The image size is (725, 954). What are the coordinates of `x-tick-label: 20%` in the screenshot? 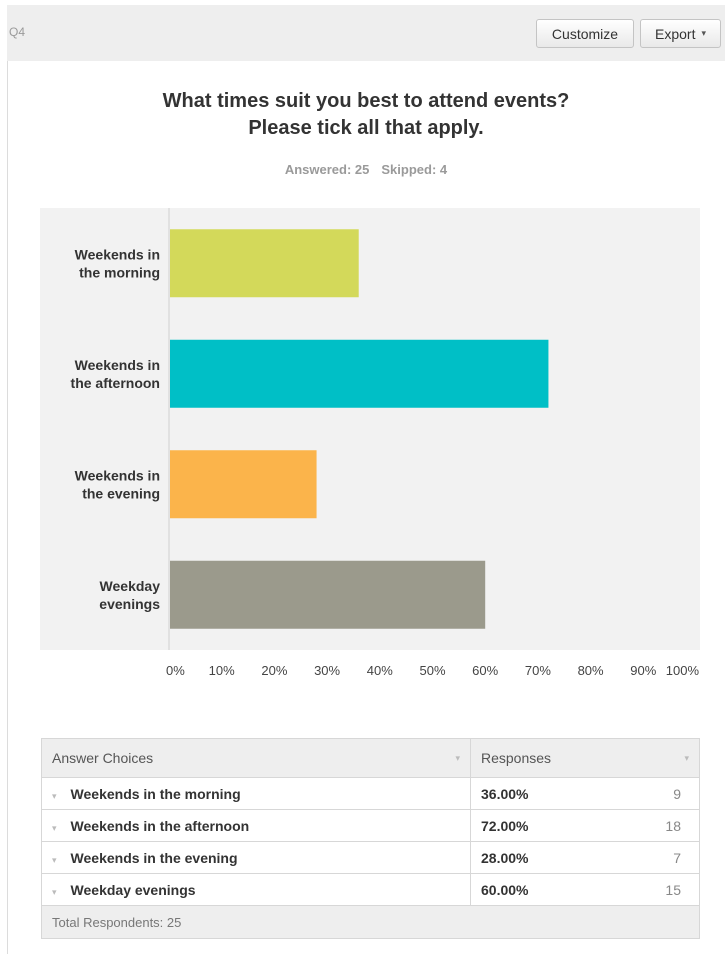 It's located at (274, 670).